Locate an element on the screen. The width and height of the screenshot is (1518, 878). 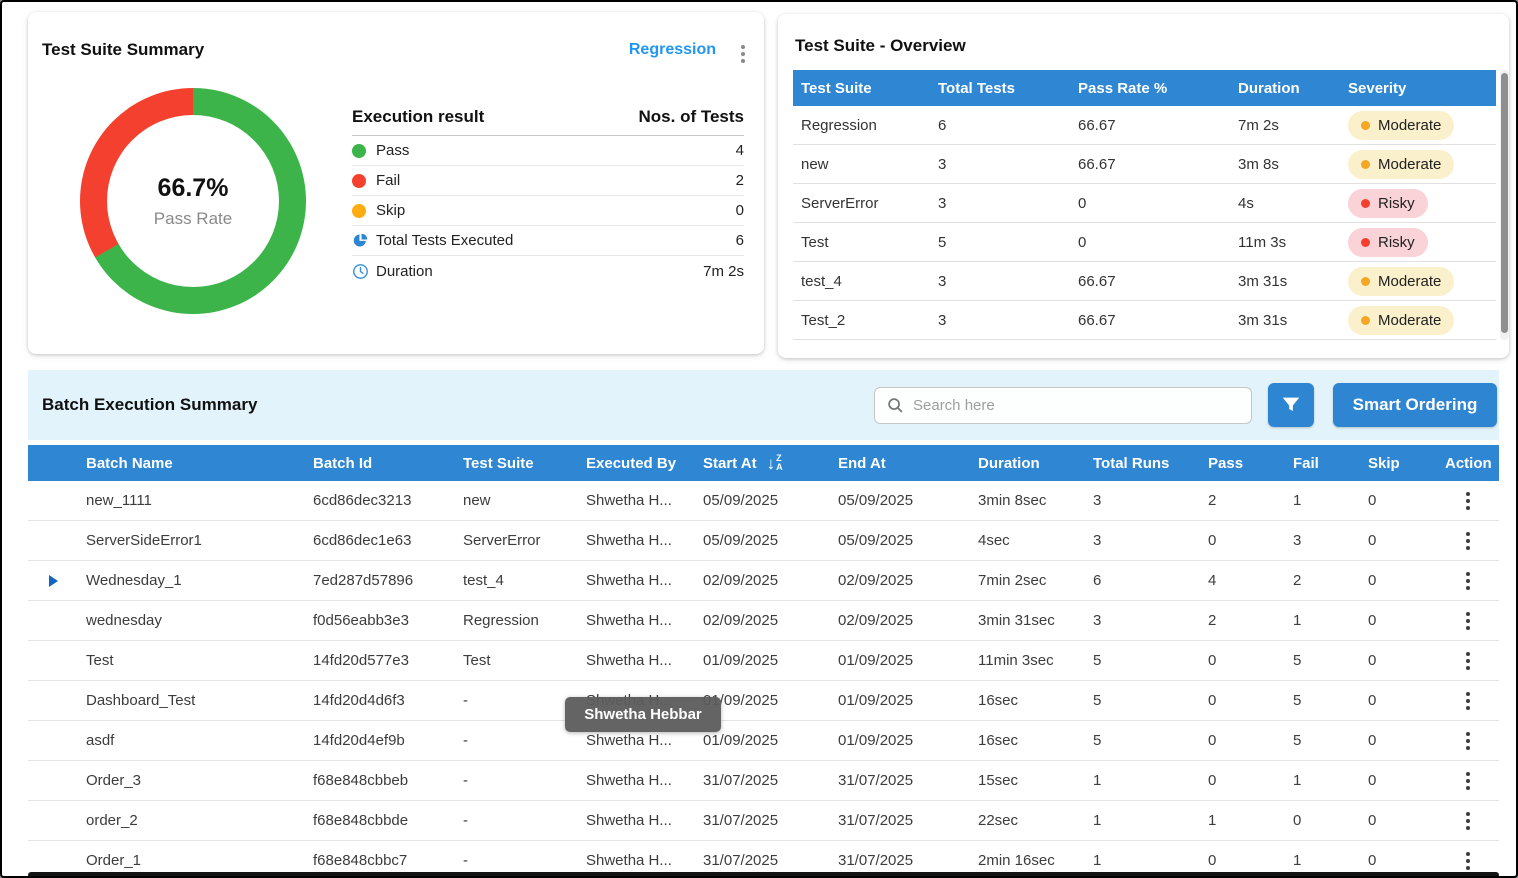
pie-icon is located at coordinates (364, 240).